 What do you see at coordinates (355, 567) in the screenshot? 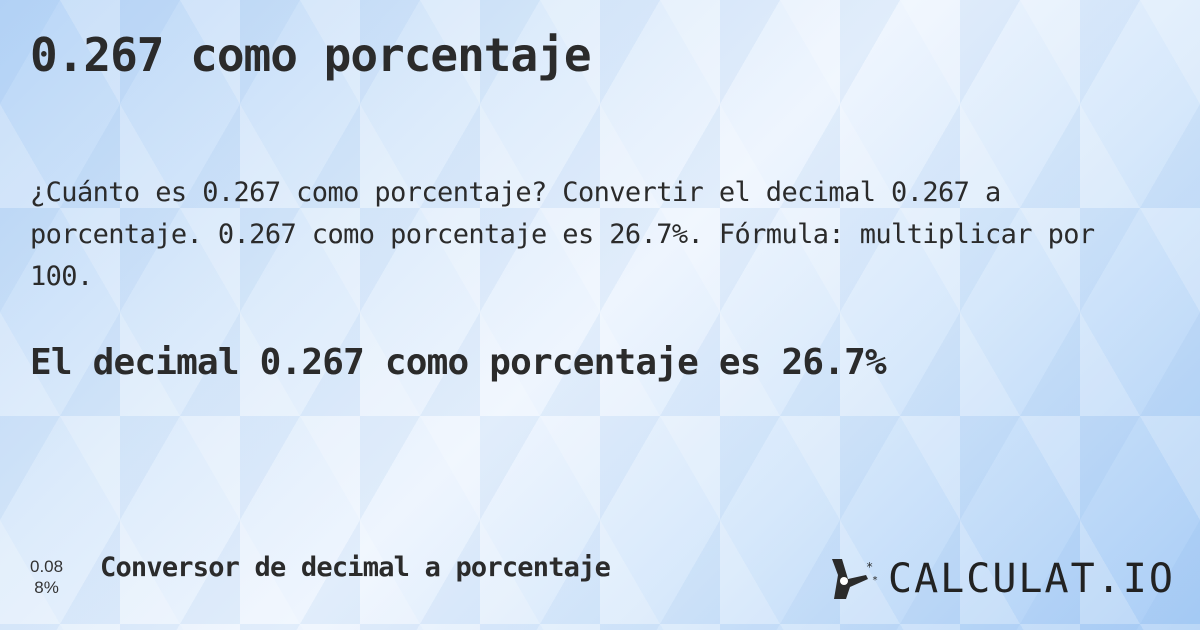
I see `converter-link: Conversor de decimal a porcentaje` at bounding box center [355, 567].